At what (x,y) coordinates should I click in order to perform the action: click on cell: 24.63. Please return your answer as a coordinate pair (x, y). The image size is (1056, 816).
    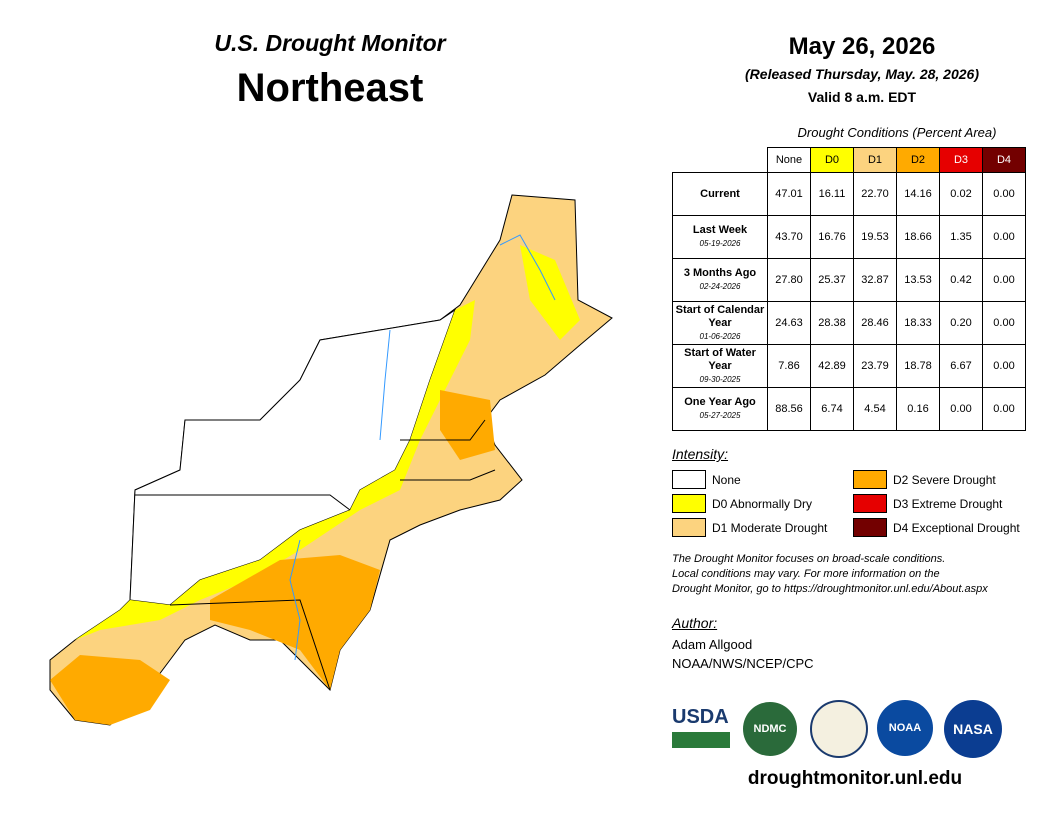
    Looking at the image, I should click on (789, 323).